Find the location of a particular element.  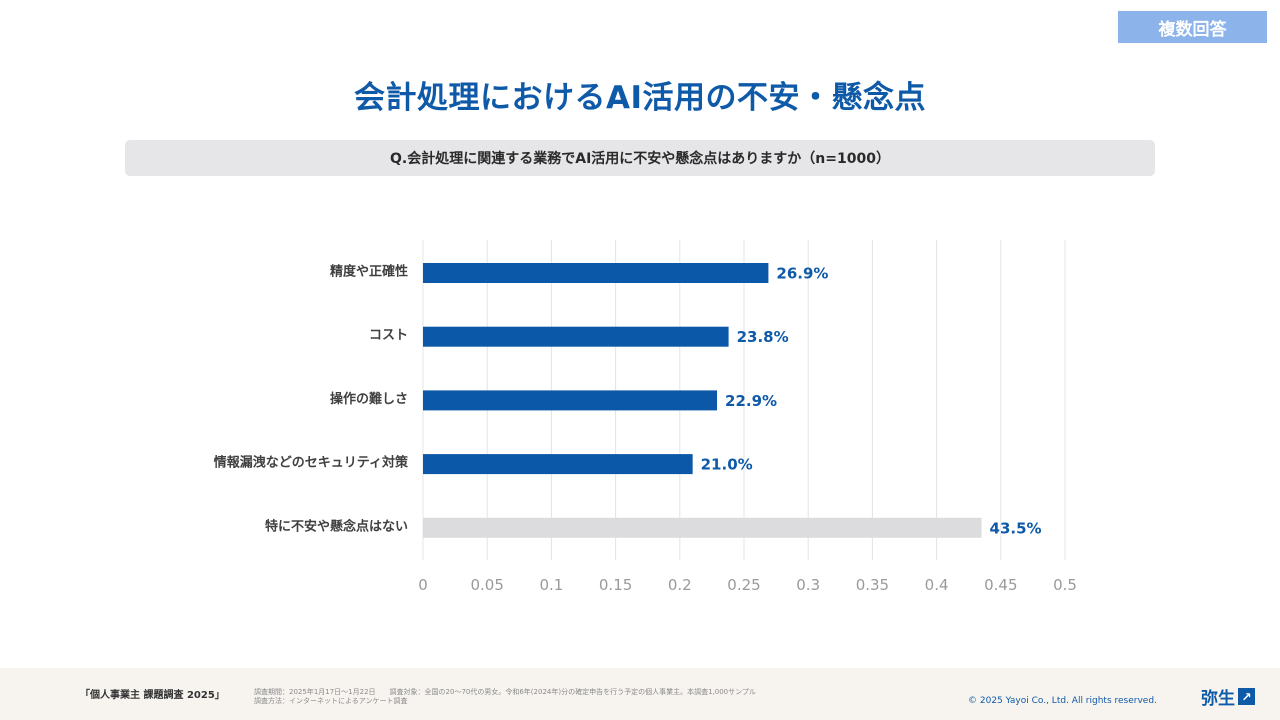

x-tick-label: 0.15 is located at coordinates (615, 585).